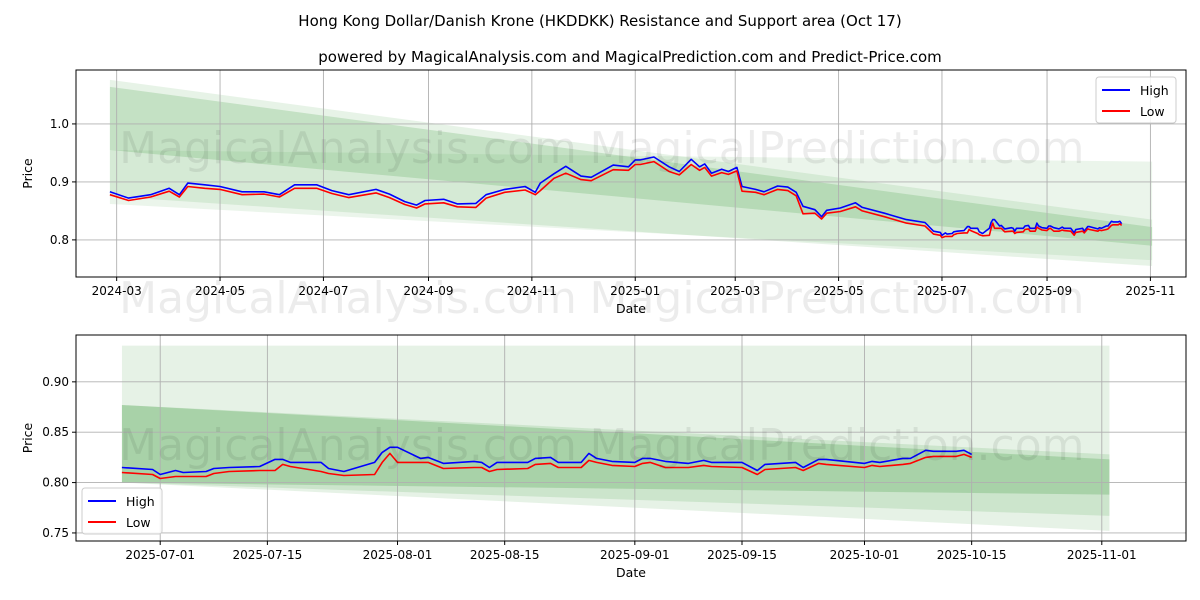 Image resolution: width=1200 pixels, height=600 pixels. I want to click on x-tick-label: 2024-05, so click(220, 291).